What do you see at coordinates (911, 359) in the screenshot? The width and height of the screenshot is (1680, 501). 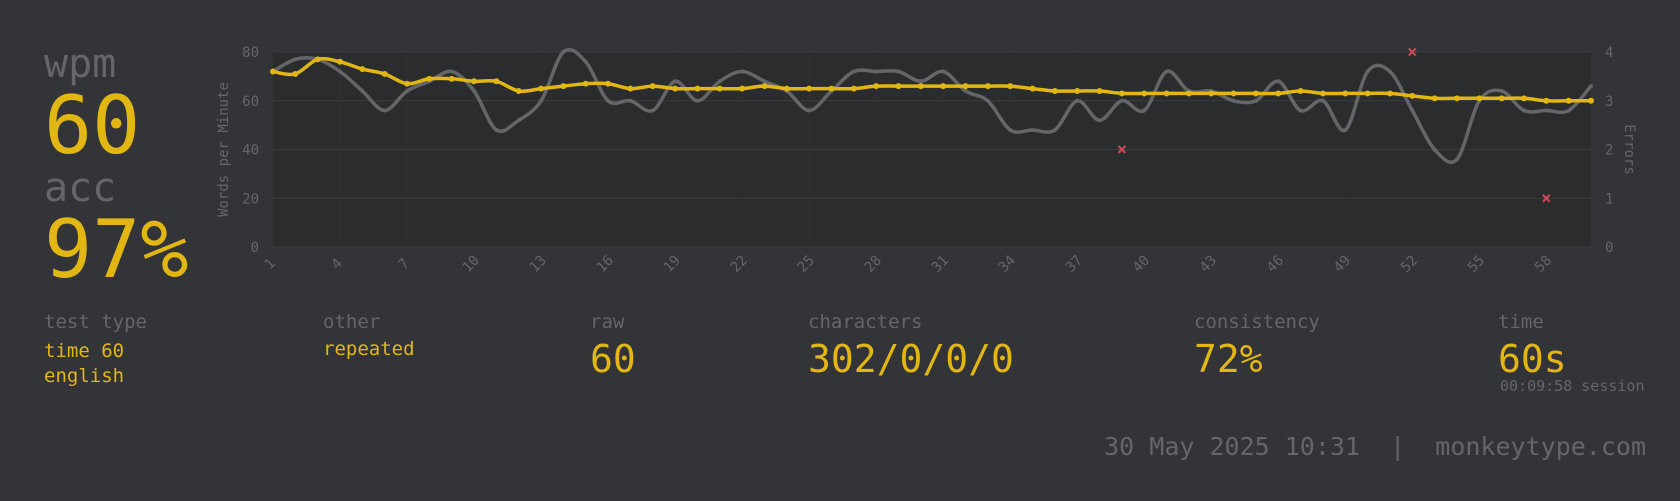 I see `characters-value: 302/0/0/0` at bounding box center [911, 359].